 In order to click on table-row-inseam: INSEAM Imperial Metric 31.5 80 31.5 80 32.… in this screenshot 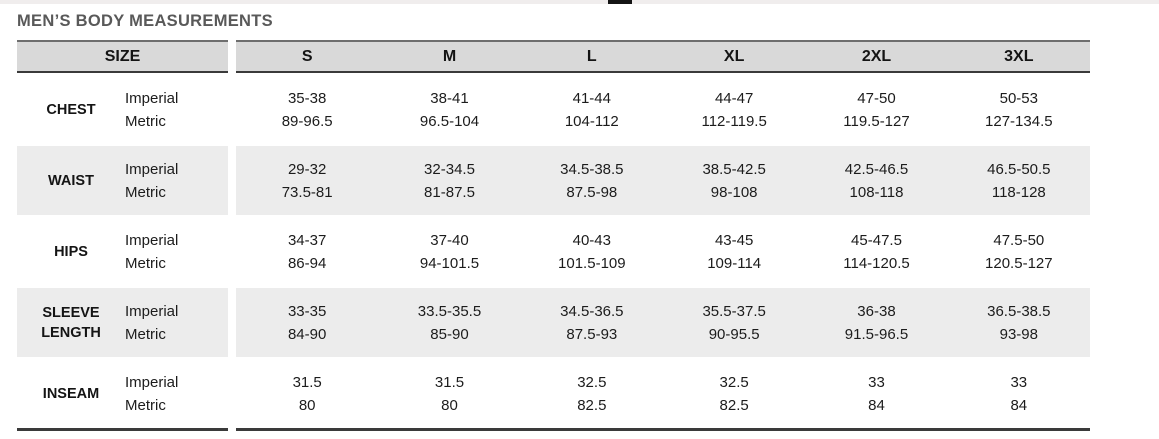, I will do `click(553, 393)`.